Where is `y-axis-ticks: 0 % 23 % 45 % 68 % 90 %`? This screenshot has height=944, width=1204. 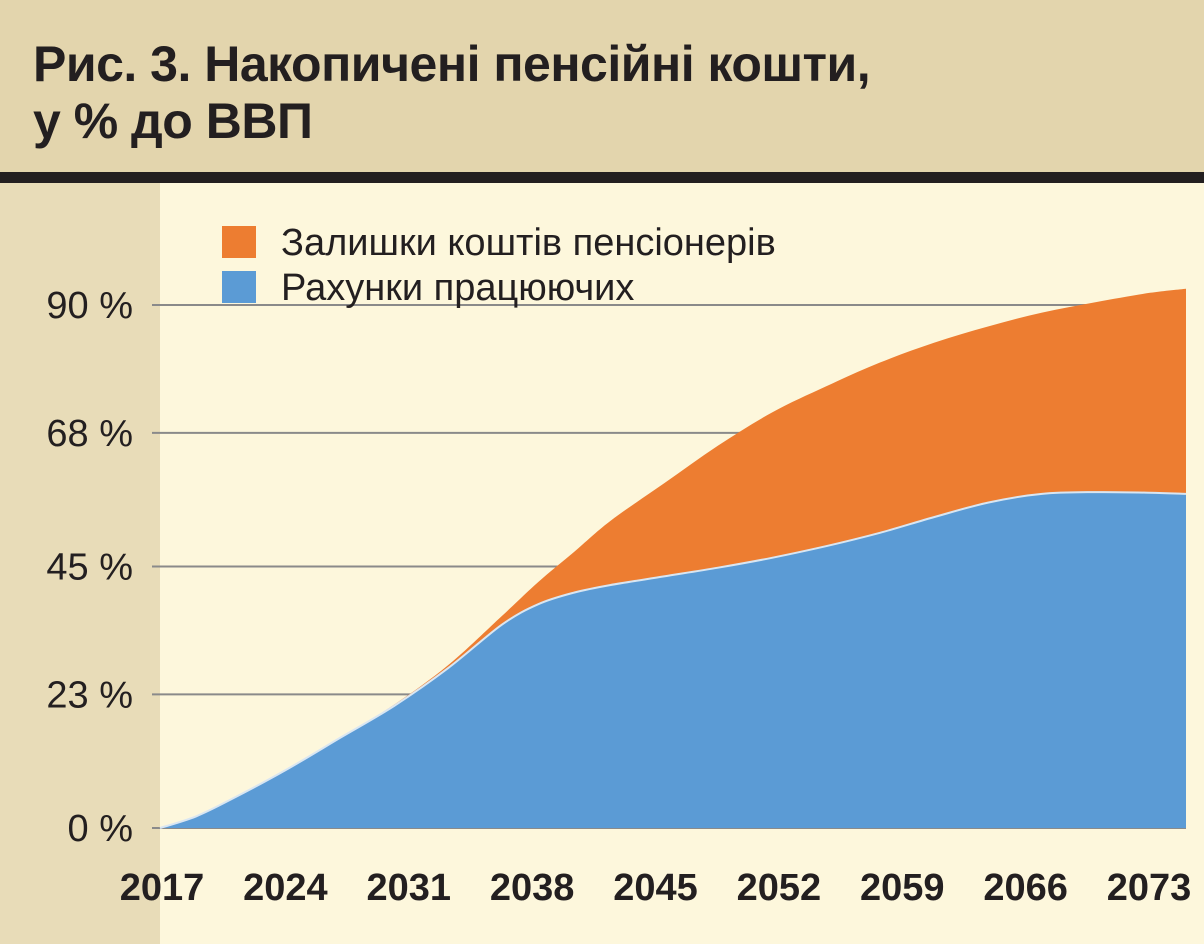
y-axis-ticks: 0 % 23 % 45 % 68 % 90 % is located at coordinates (89, 567).